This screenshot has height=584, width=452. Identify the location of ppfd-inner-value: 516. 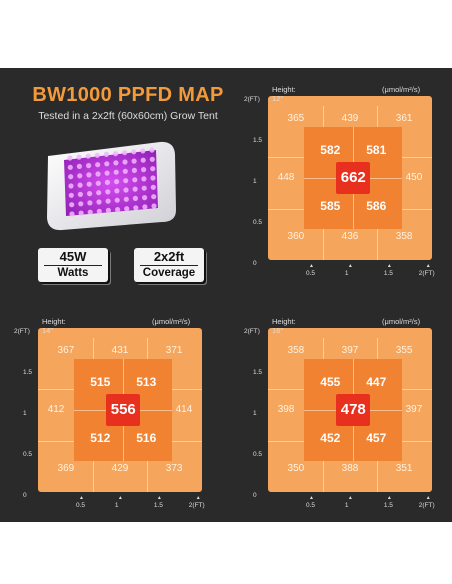
(146, 437).